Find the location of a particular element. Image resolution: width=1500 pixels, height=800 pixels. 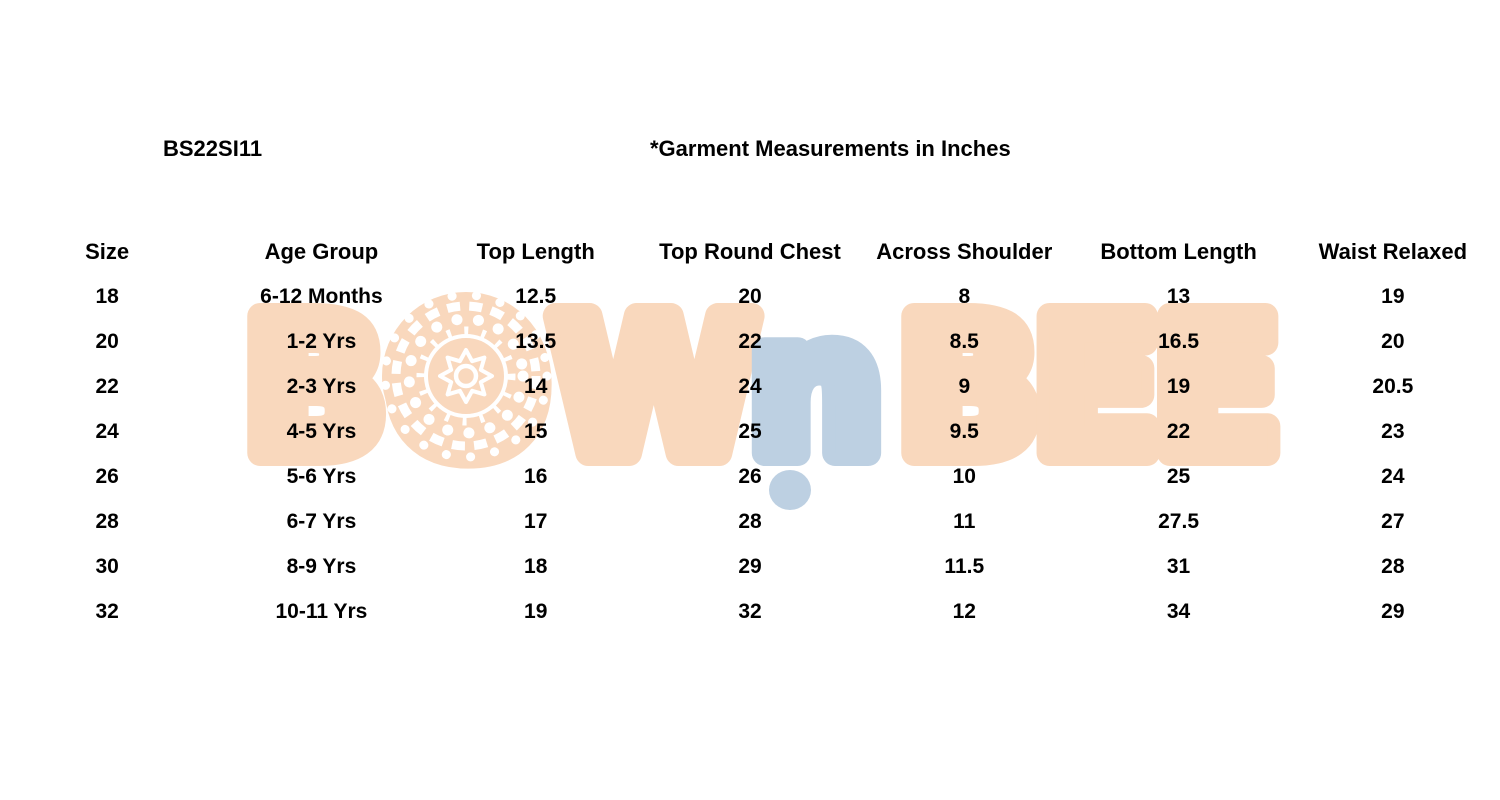

table-cell: 27.5 is located at coordinates (1178, 521).